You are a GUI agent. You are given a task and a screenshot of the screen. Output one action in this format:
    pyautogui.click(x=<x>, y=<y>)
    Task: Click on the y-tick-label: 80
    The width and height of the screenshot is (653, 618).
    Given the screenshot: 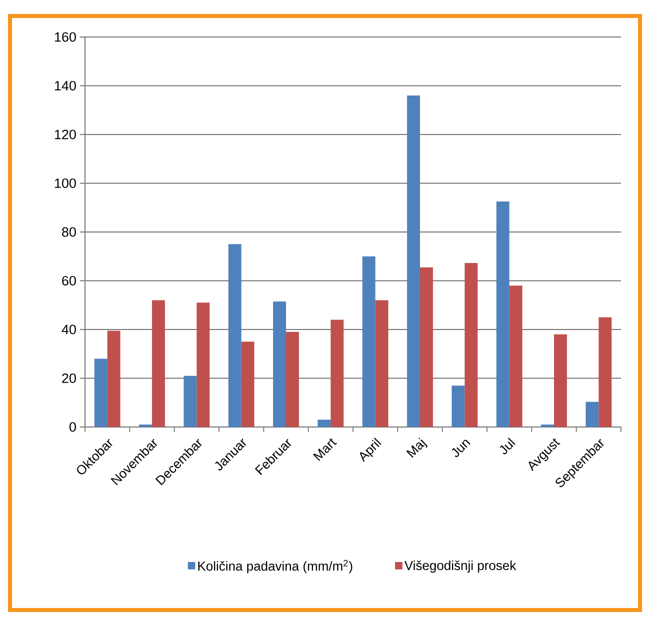 What is the action you would take?
    pyautogui.click(x=69, y=232)
    